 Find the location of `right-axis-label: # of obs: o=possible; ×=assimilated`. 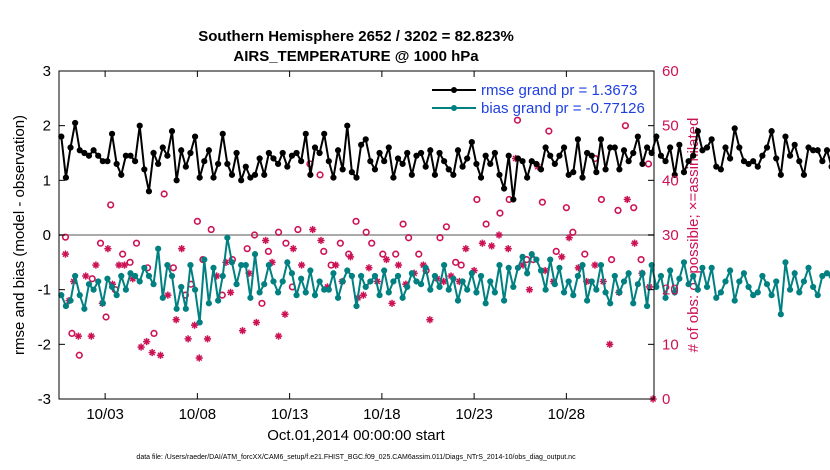

right-axis-label: # of obs: o=possible; ×=assimilated is located at coordinates (693, 235).